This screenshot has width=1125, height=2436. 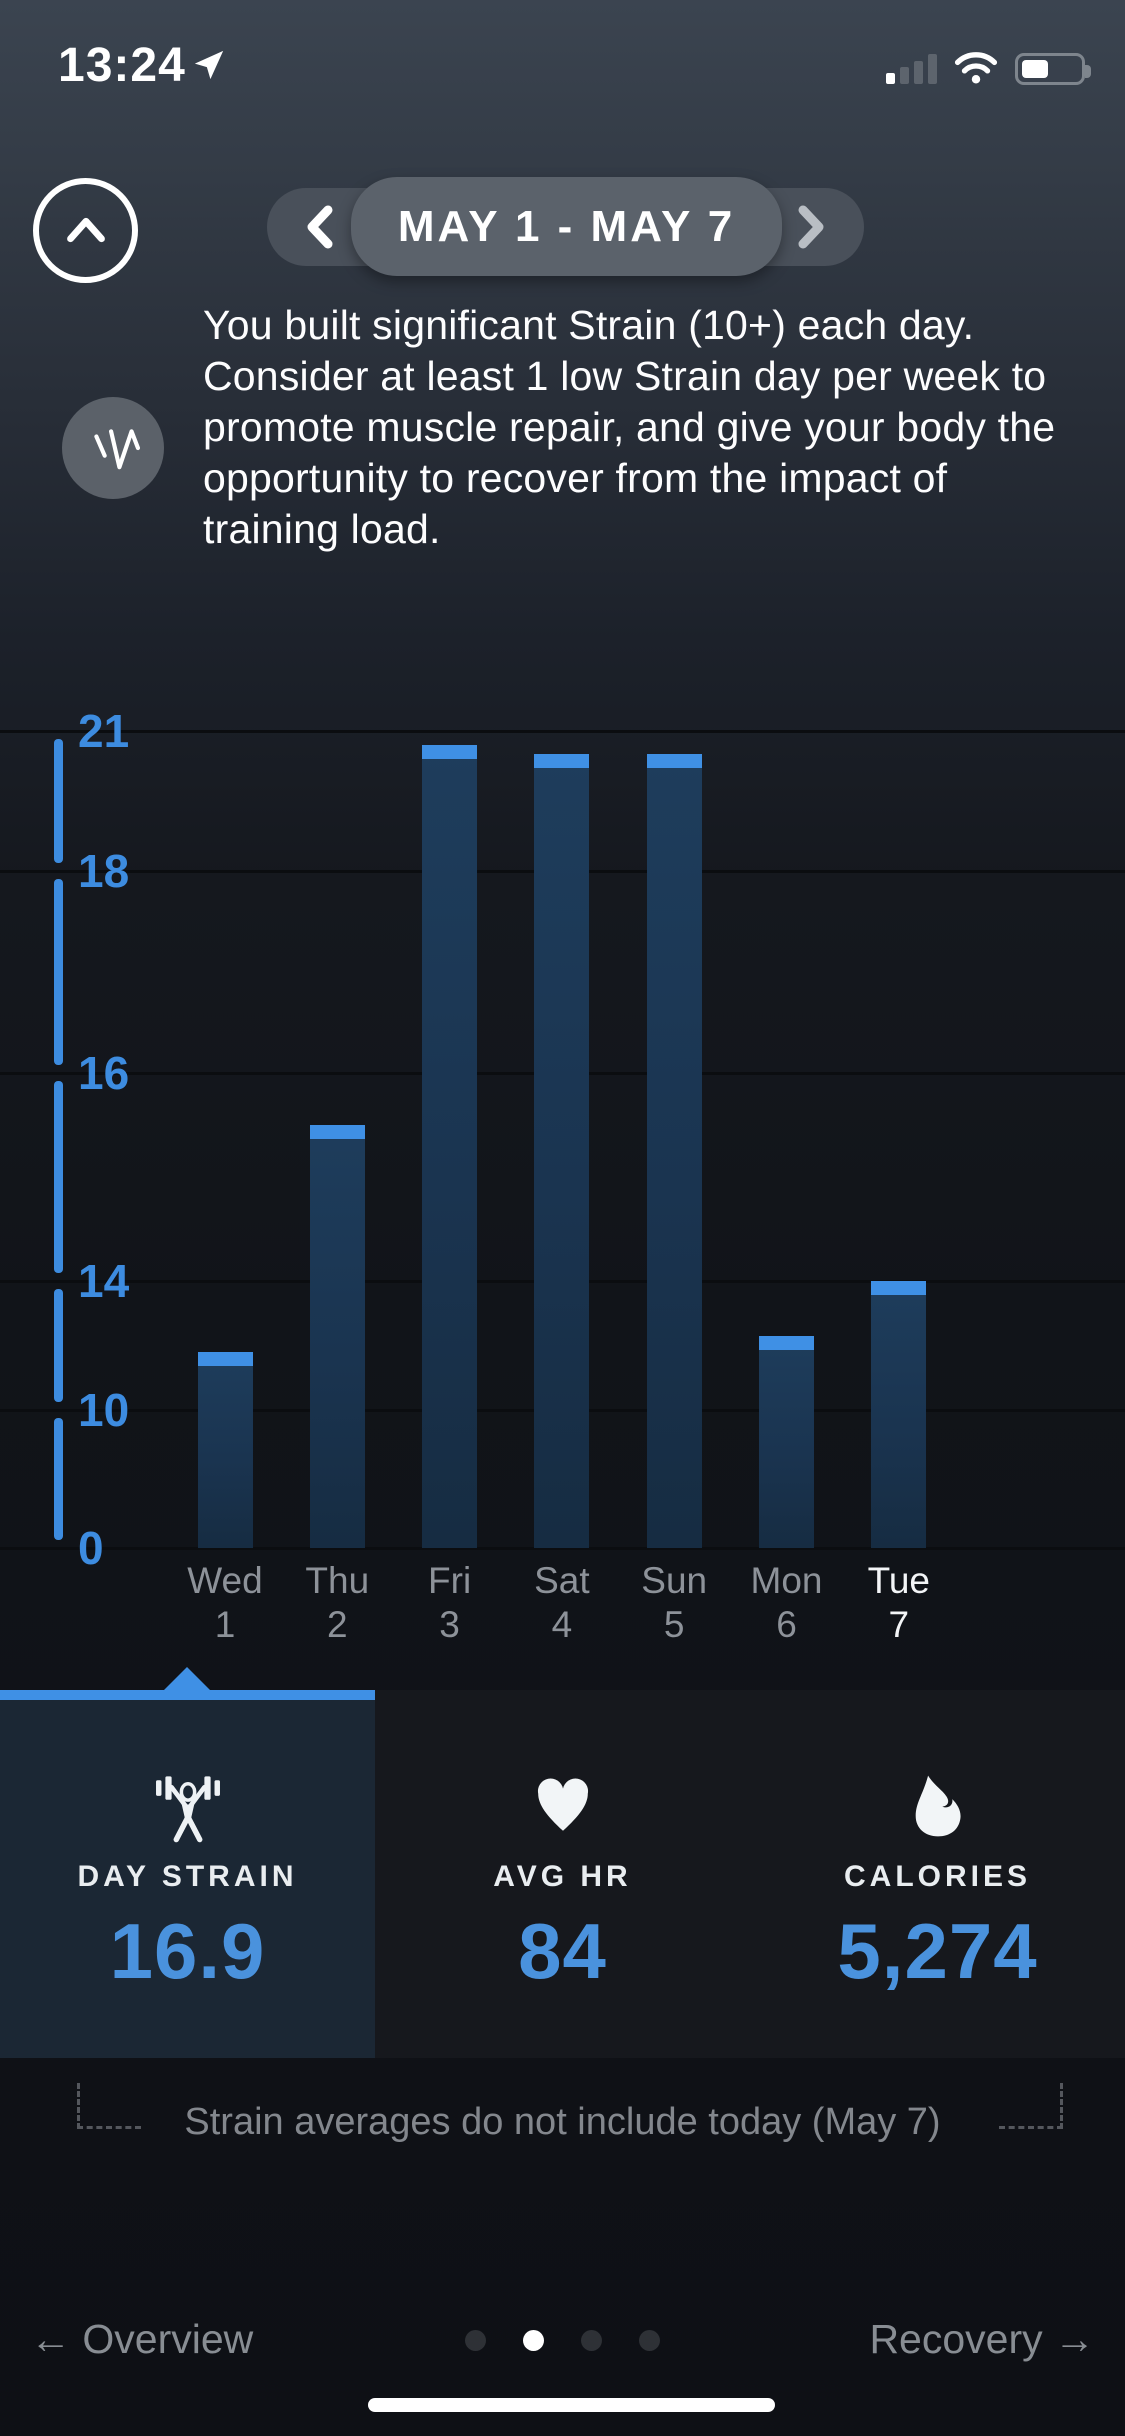 I want to click on x-label-day: Tue, so click(x=898, y=1580).